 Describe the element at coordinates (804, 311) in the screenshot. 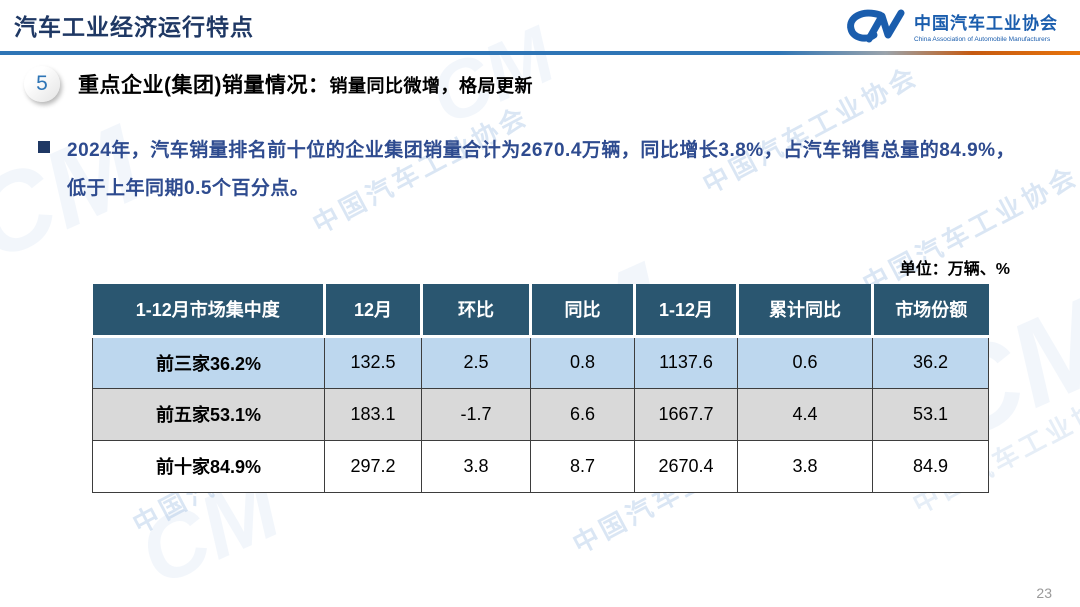

I see `col-header: 累计同比` at that location.